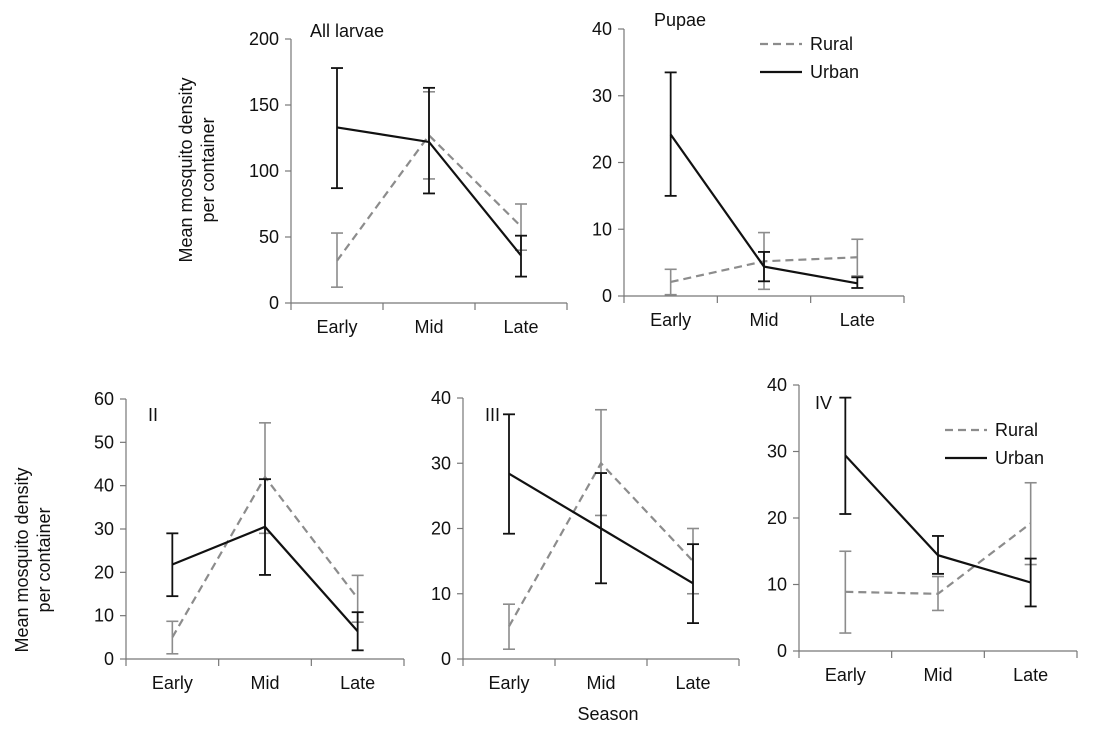 The height and width of the screenshot is (731, 1110). What do you see at coordinates (264, 683) in the screenshot?
I see `panel-3-x-tick-label: Mid` at bounding box center [264, 683].